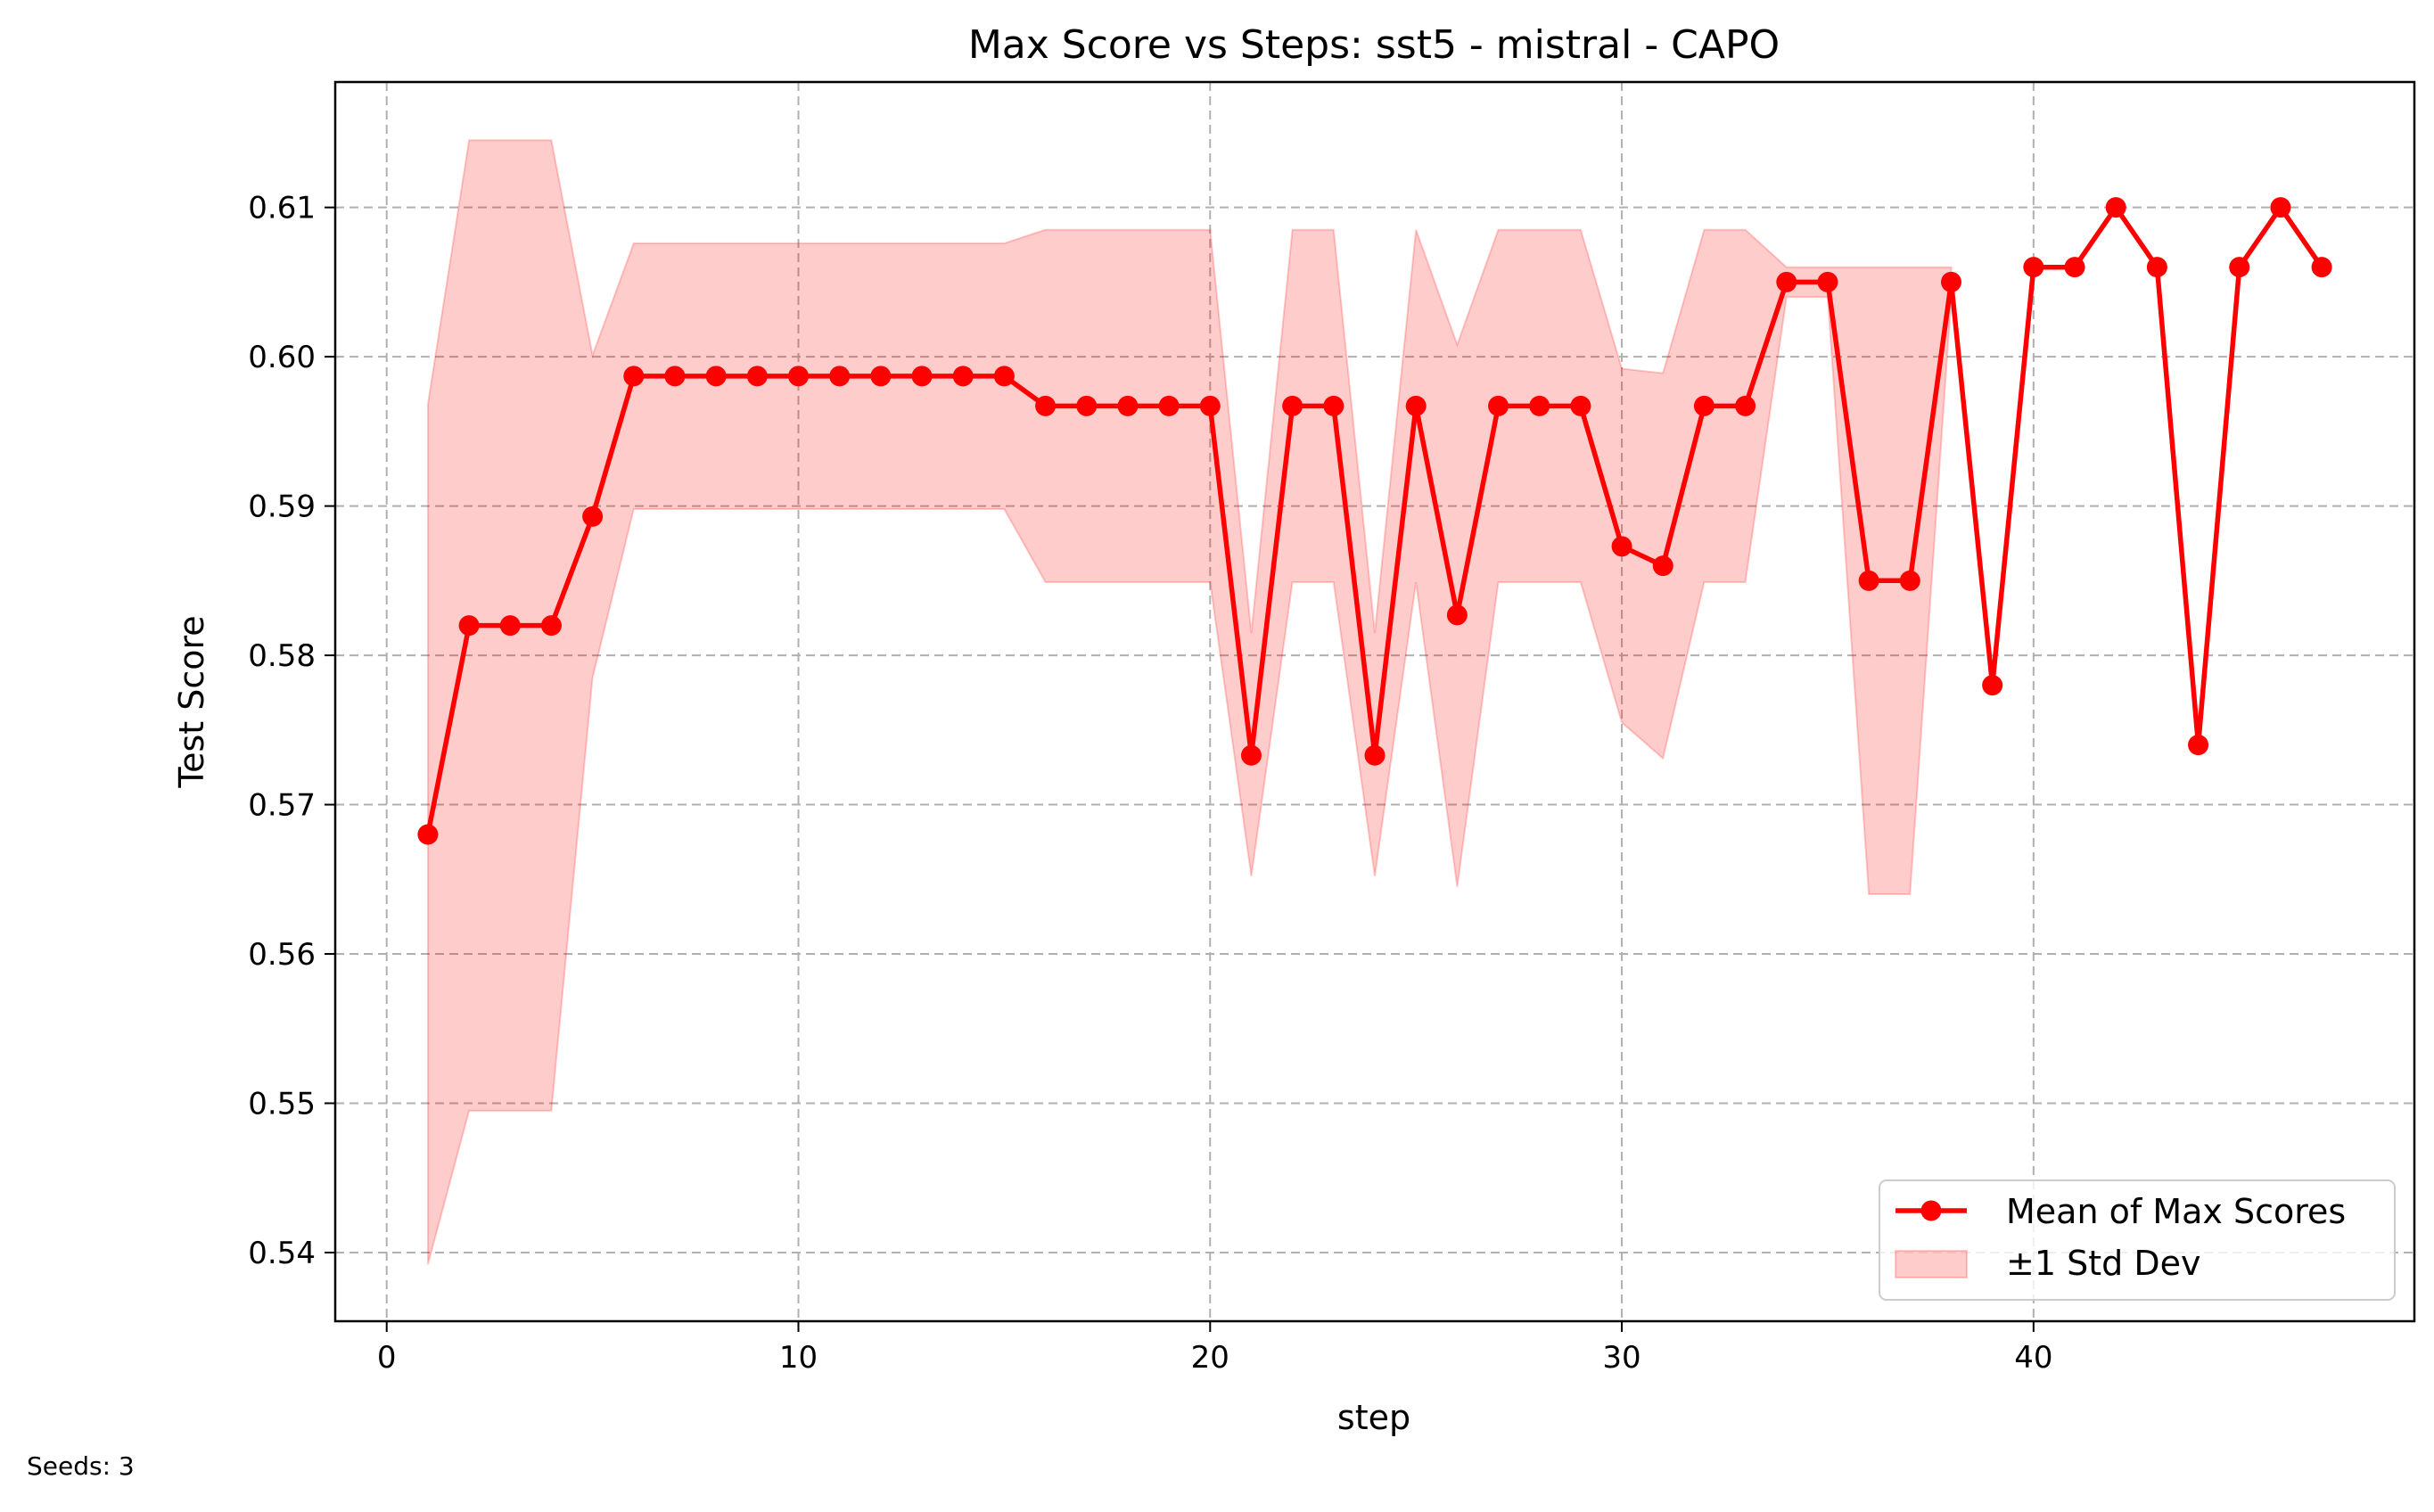  Describe the element at coordinates (2033, 1358) in the screenshot. I see `x-tick-label: 40` at that location.